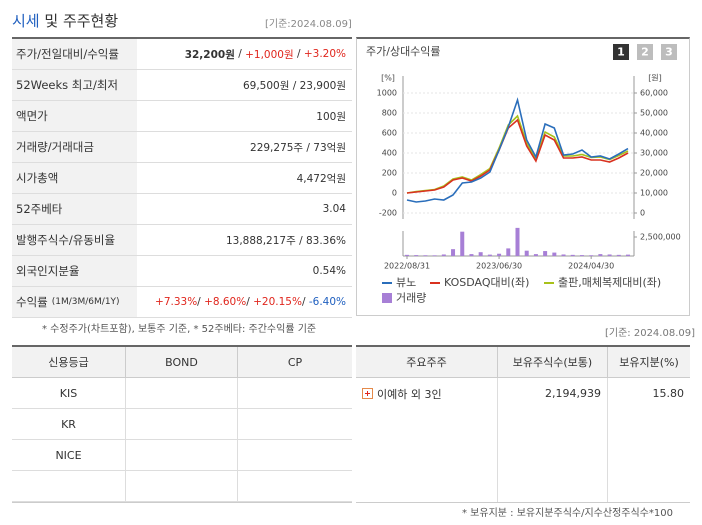 This screenshot has height=525, width=702. Describe the element at coordinates (409, 394) in the screenshot. I see `holder-text: 이예하 외 3인` at that location.